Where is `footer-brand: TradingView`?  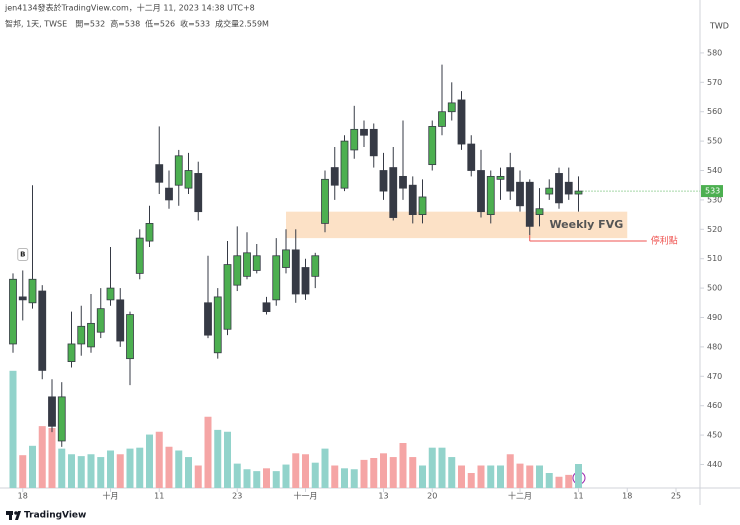 footer-brand: TradingView is located at coordinates (55, 516).